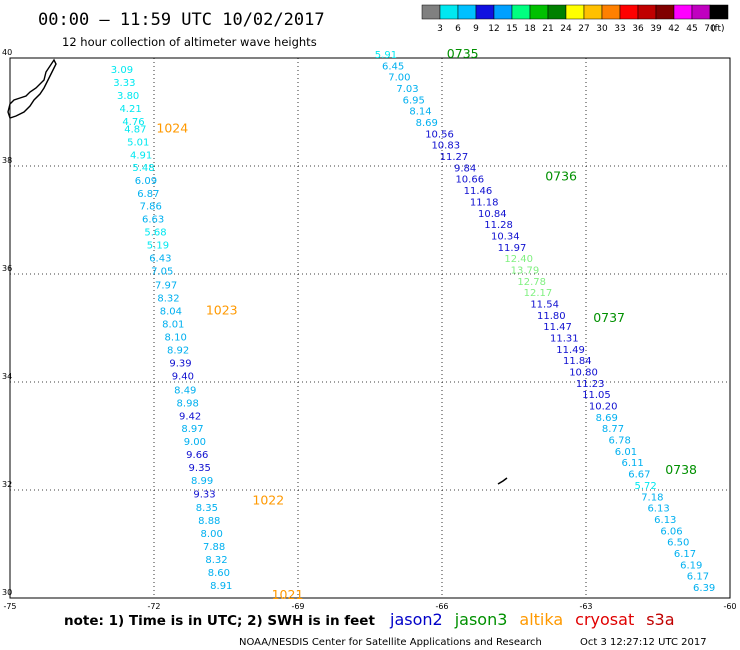  I want to click on wave-height-value: 6.09, so click(146, 181).